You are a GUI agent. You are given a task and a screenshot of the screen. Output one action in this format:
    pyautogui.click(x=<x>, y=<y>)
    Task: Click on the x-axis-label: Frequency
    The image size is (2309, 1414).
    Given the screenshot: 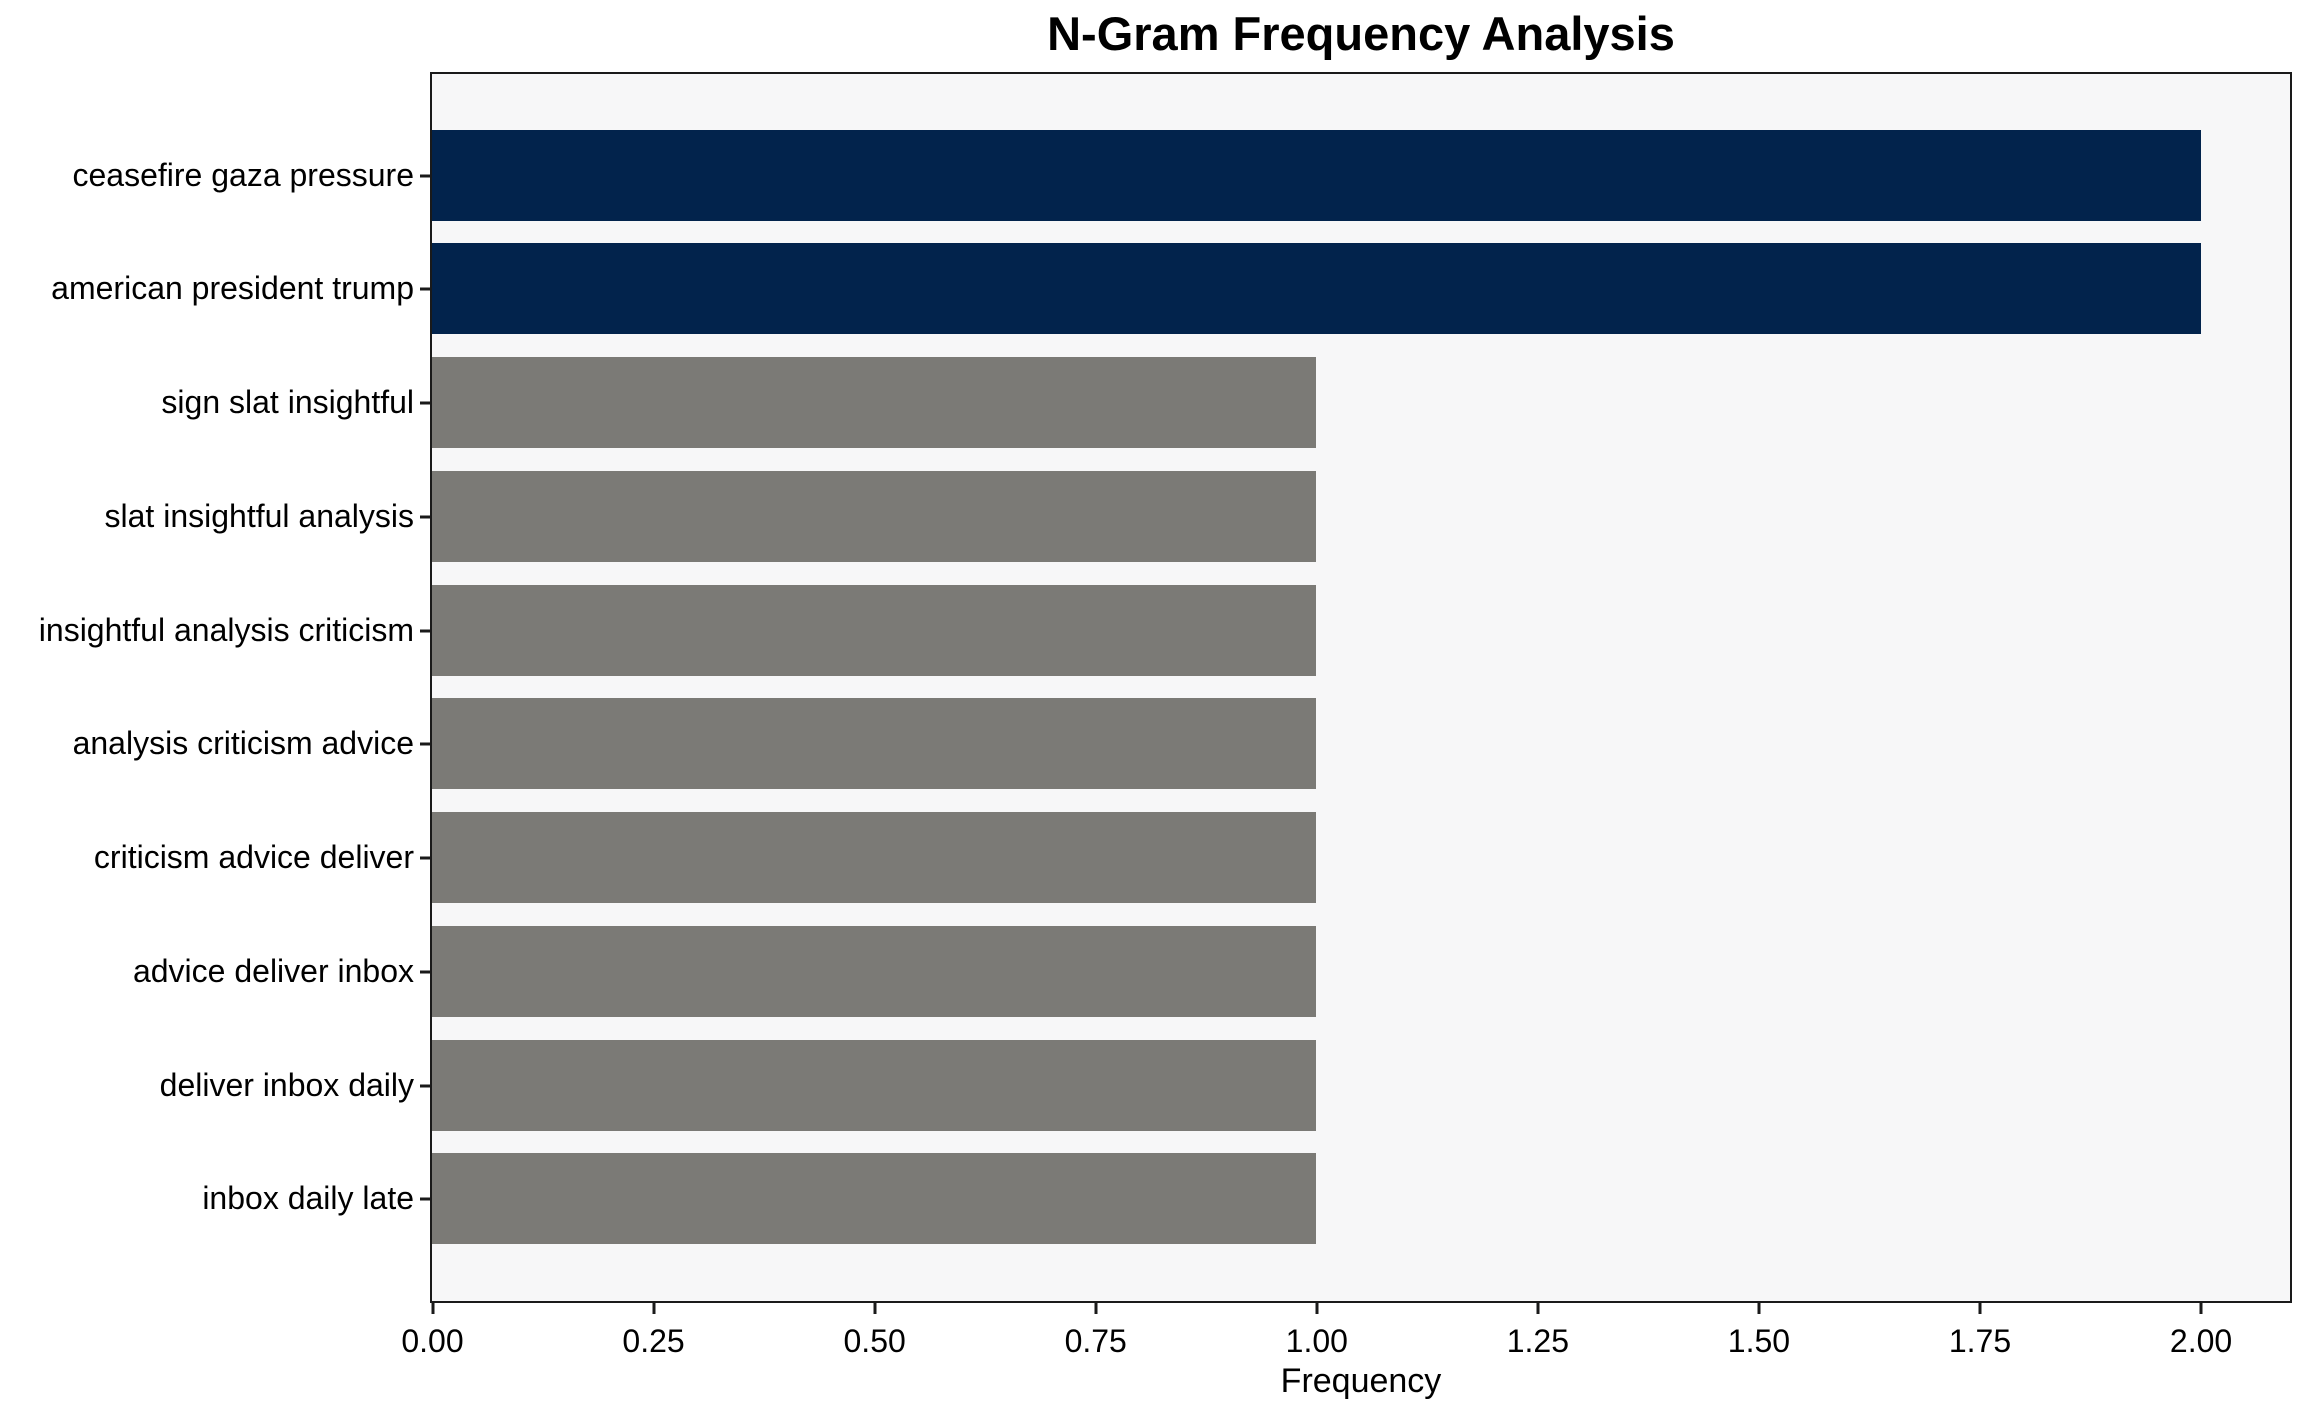 What is the action you would take?
    pyautogui.click(x=1361, y=1381)
    